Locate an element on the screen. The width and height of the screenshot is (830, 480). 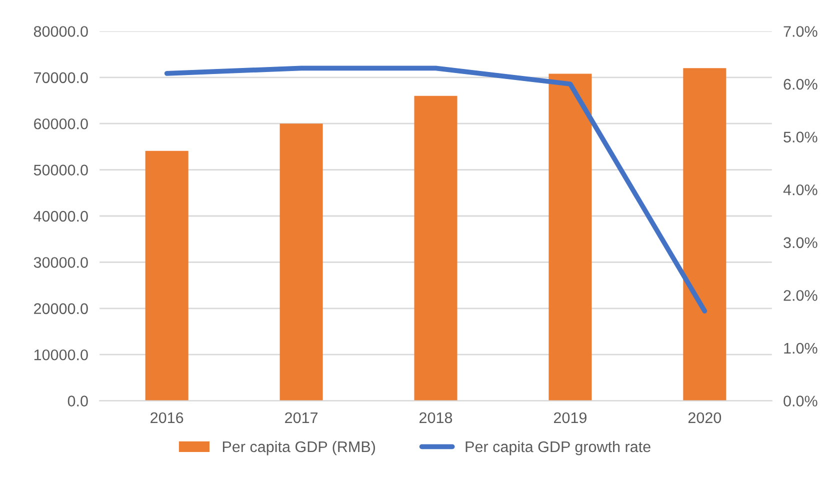
y-tick-label: 60000.0 is located at coordinates (61, 124).